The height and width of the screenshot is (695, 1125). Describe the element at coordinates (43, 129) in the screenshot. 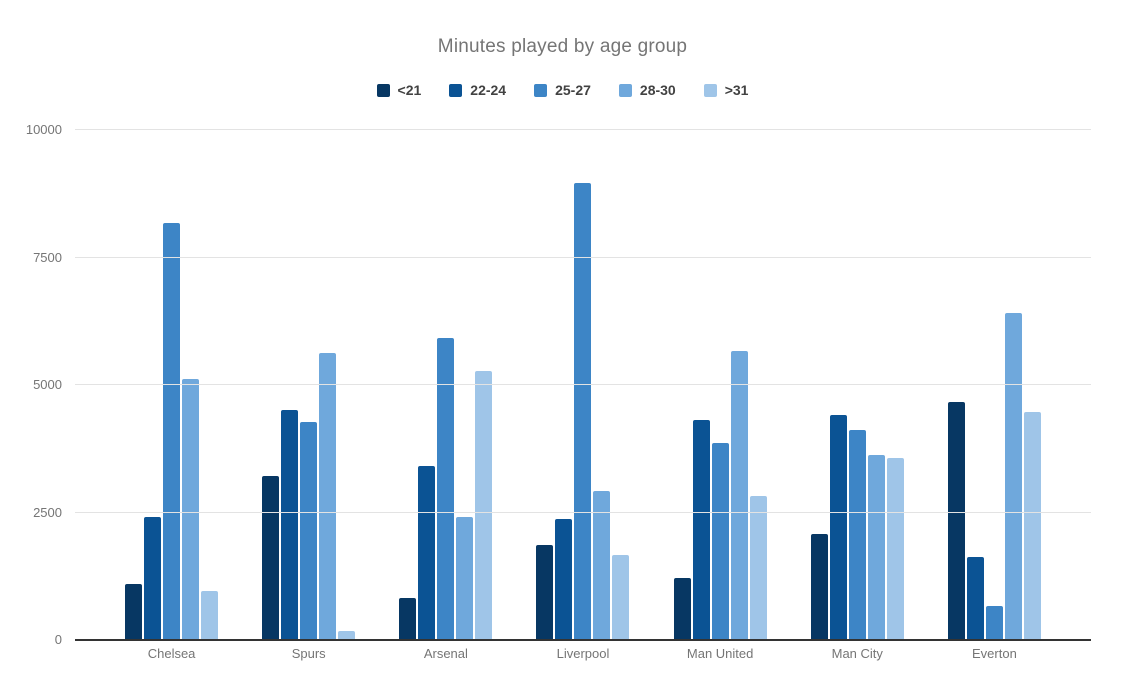

I see `y-axis-label: 10000` at that location.